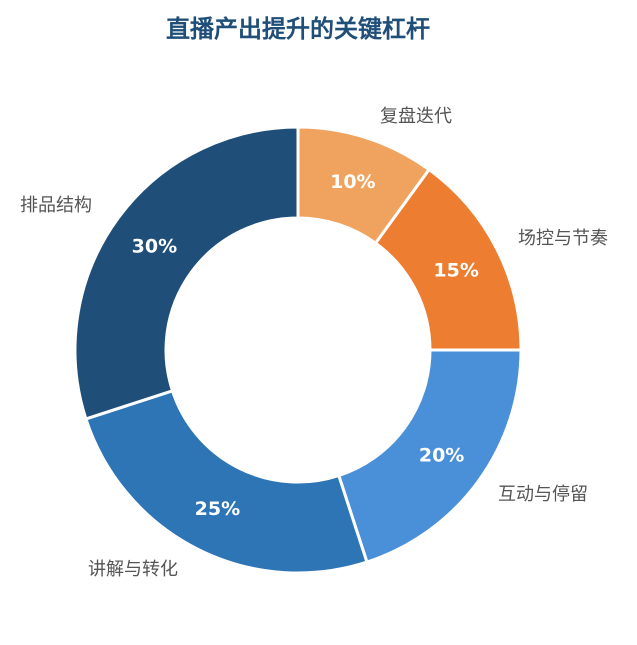  What do you see at coordinates (455, 270) in the screenshot?
I see `slice-data-label: 15%` at bounding box center [455, 270].